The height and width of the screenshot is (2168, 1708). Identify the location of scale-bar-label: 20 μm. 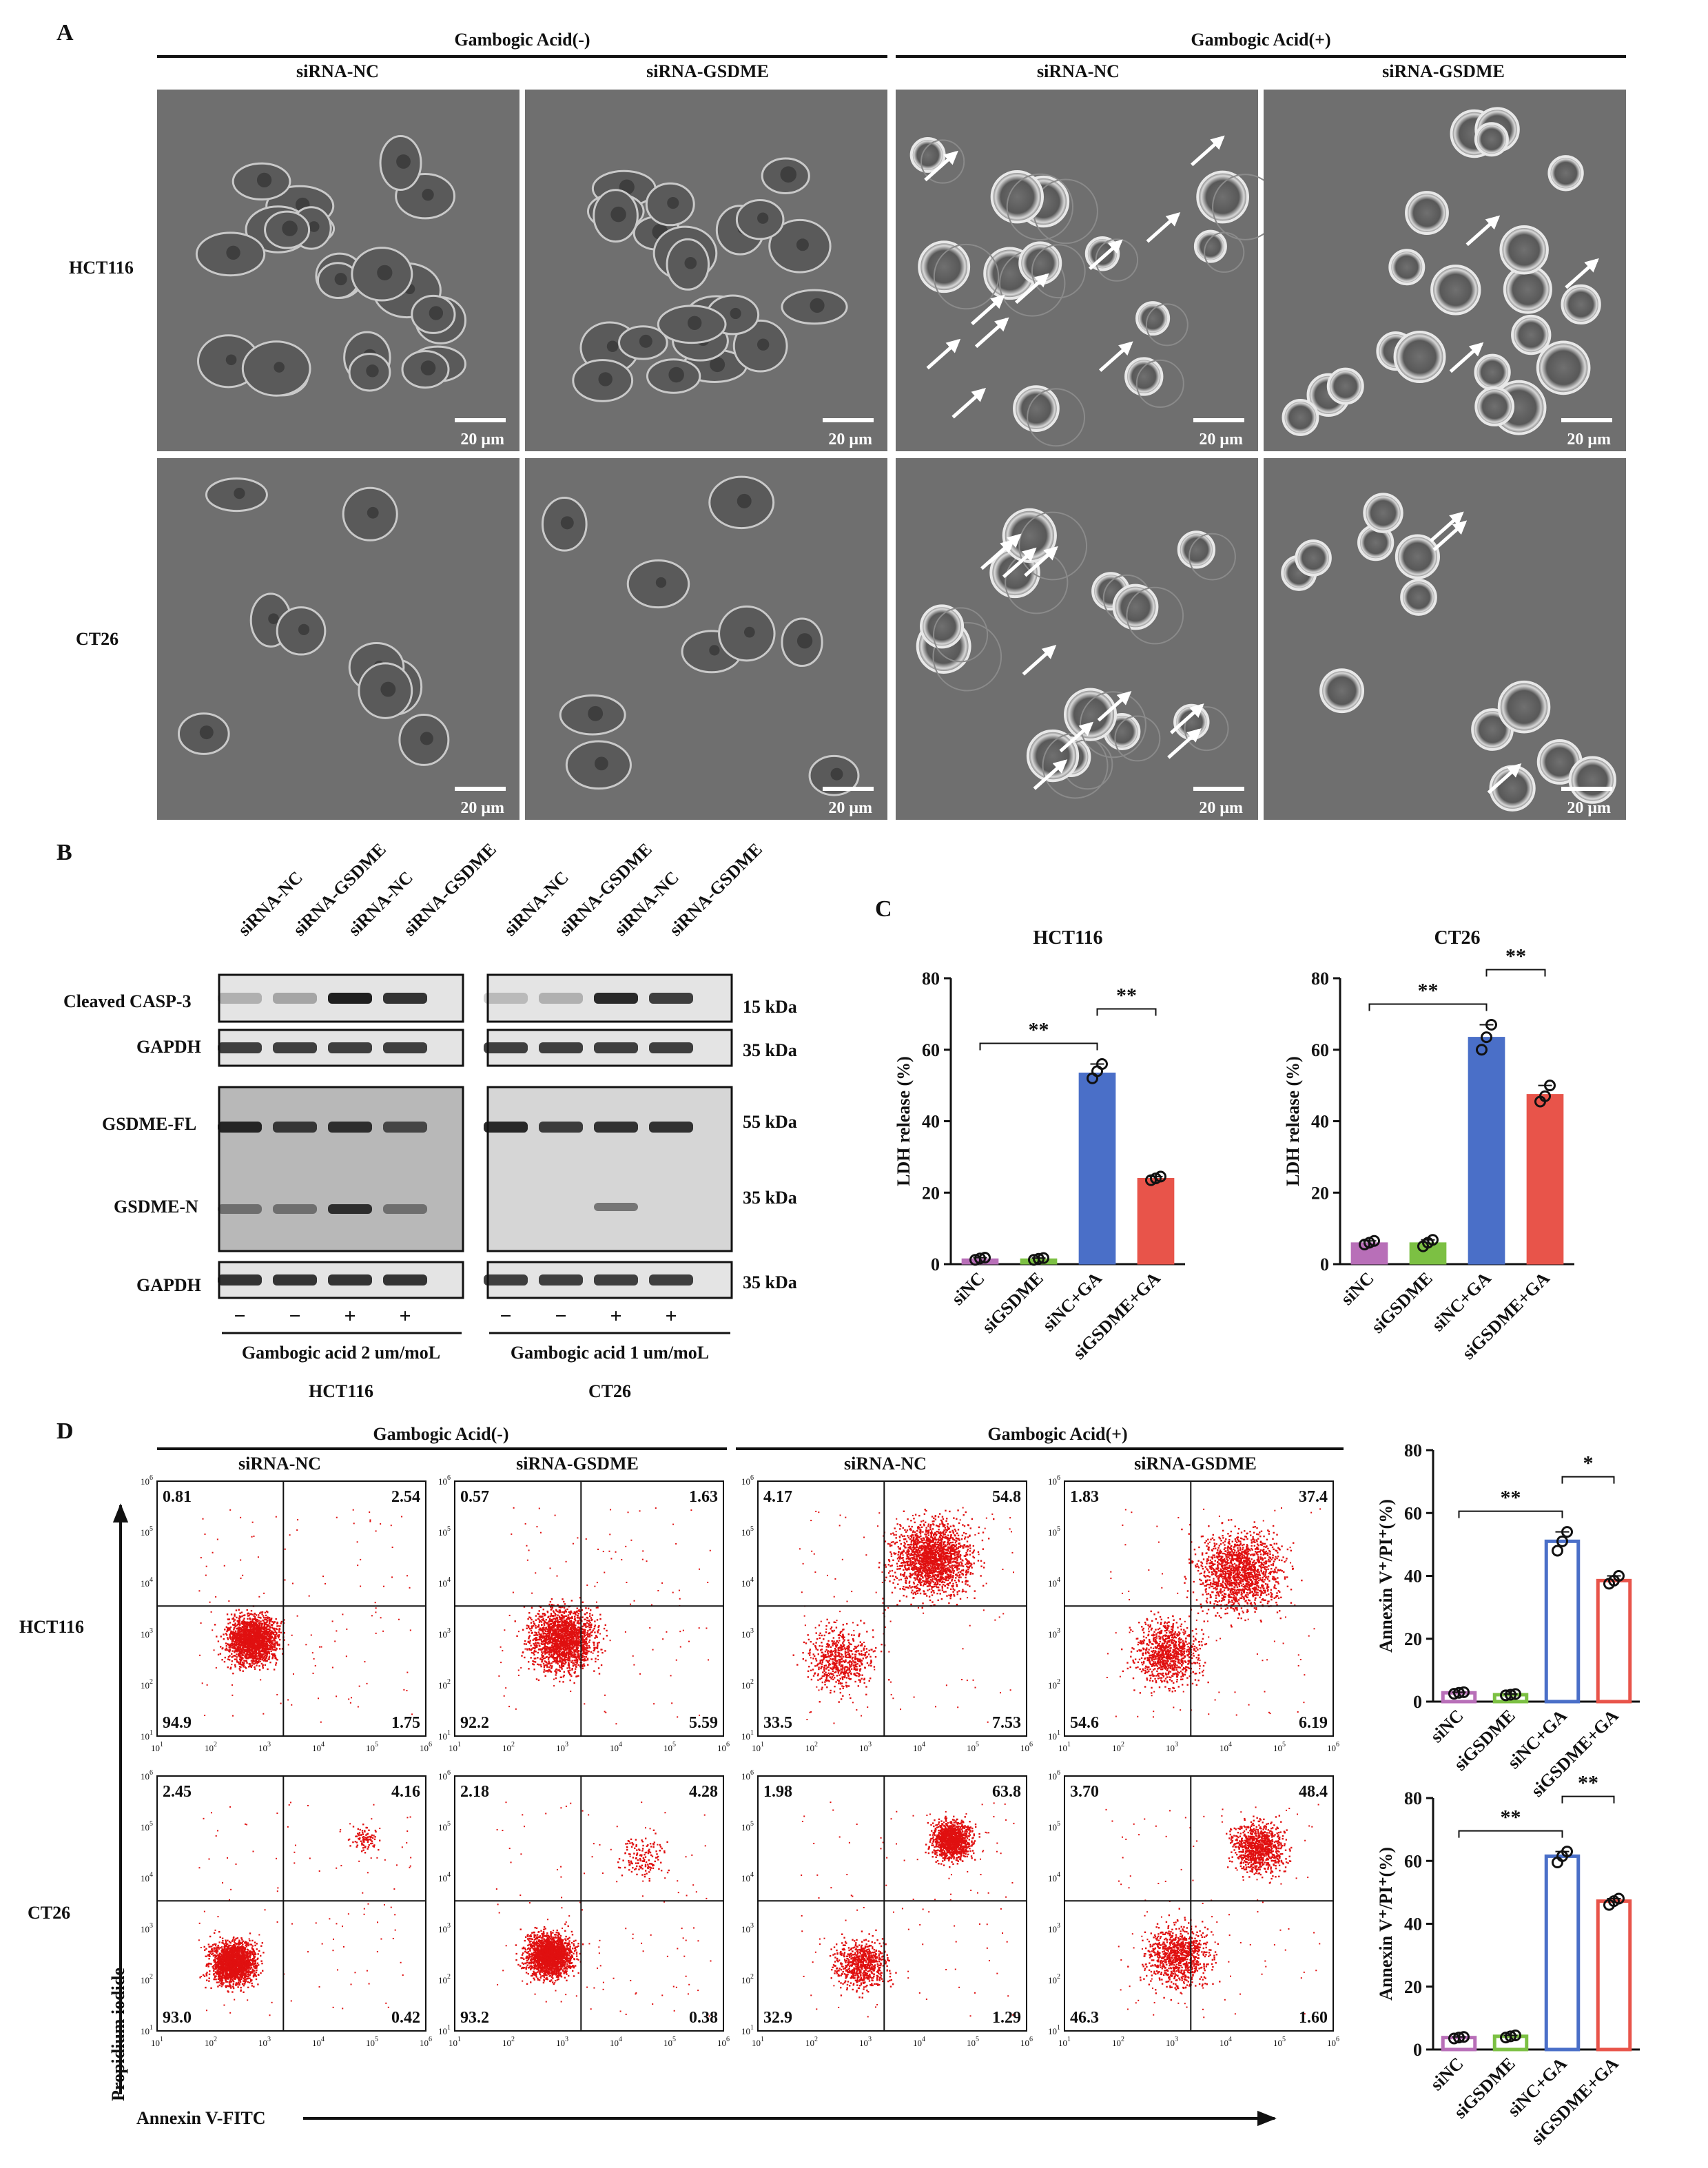
(482, 439).